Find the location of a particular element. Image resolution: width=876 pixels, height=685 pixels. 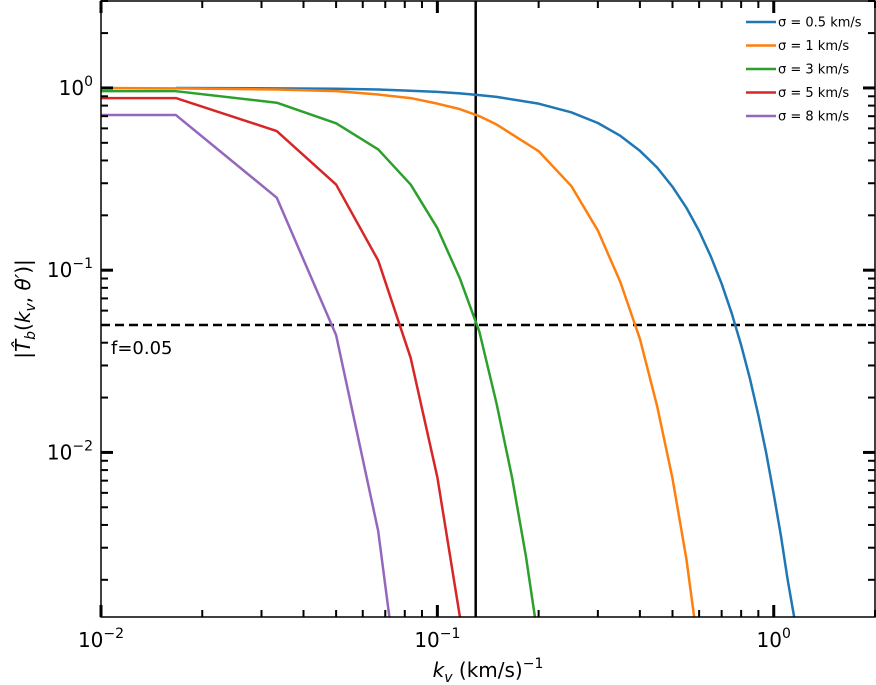

legend-label-sigma-8: σ = 8 km/s is located at coordinates (813, 117).